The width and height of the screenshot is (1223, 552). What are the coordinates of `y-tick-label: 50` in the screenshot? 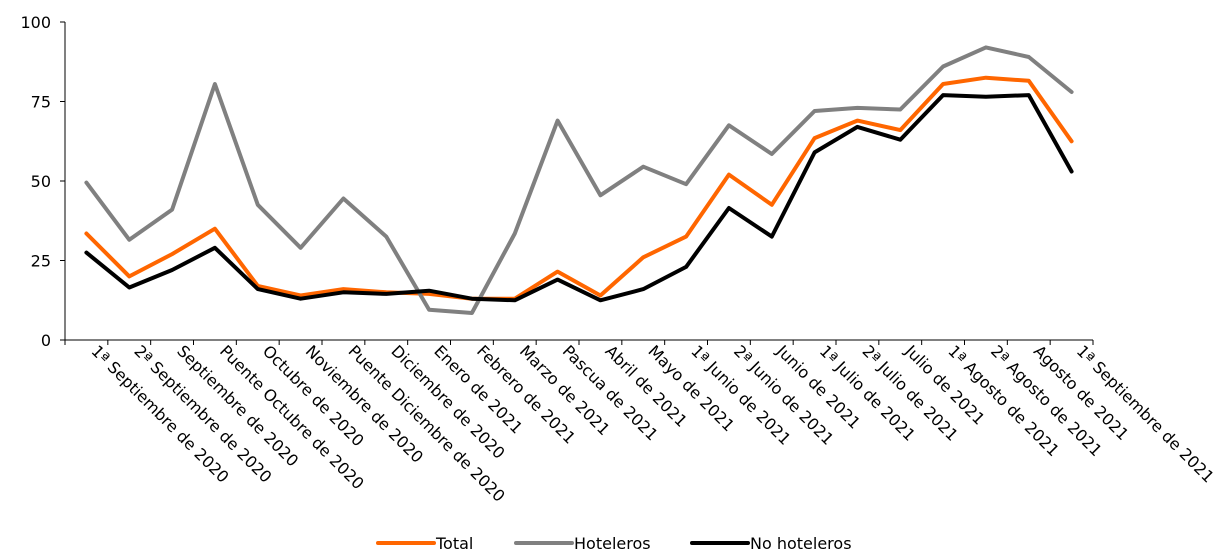 It's located at (41, 181).